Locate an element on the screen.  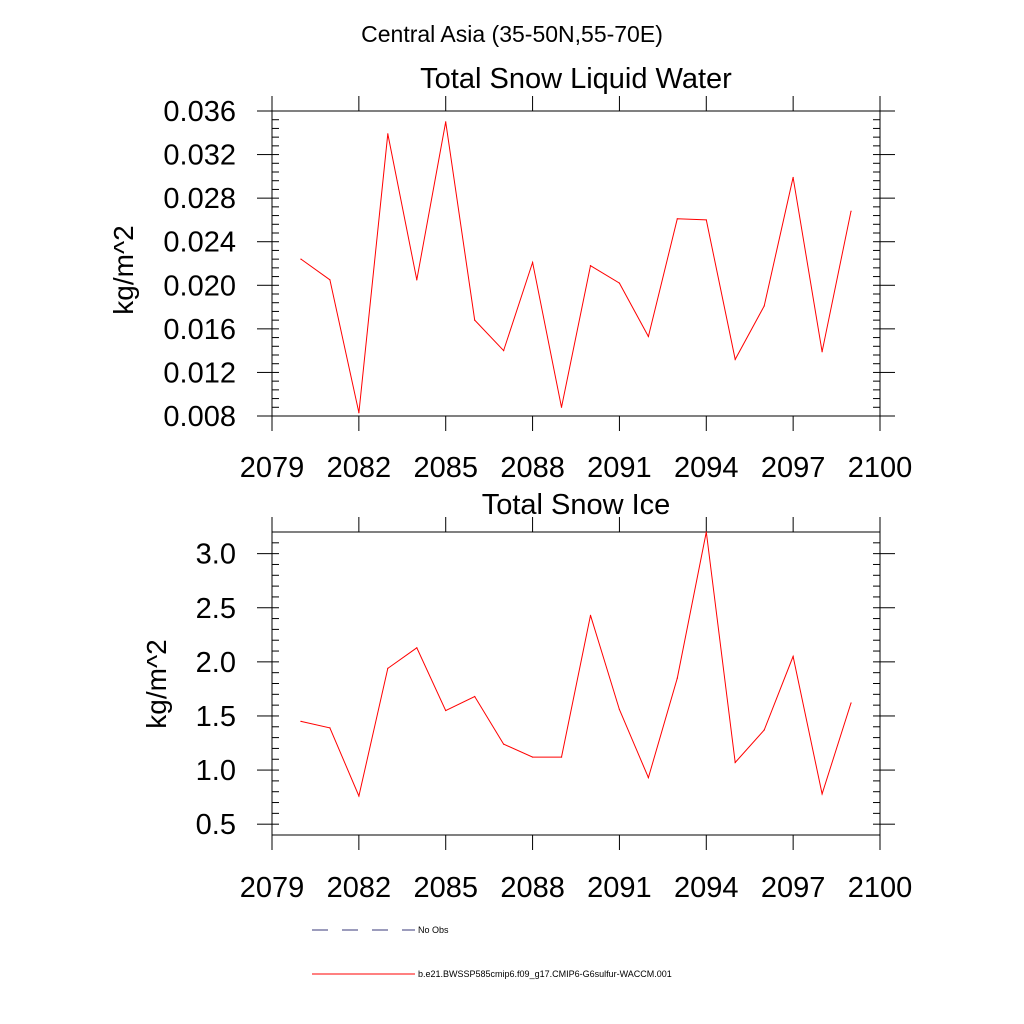
y-tick-label: 1.0 is located at coordinates (216, 771).